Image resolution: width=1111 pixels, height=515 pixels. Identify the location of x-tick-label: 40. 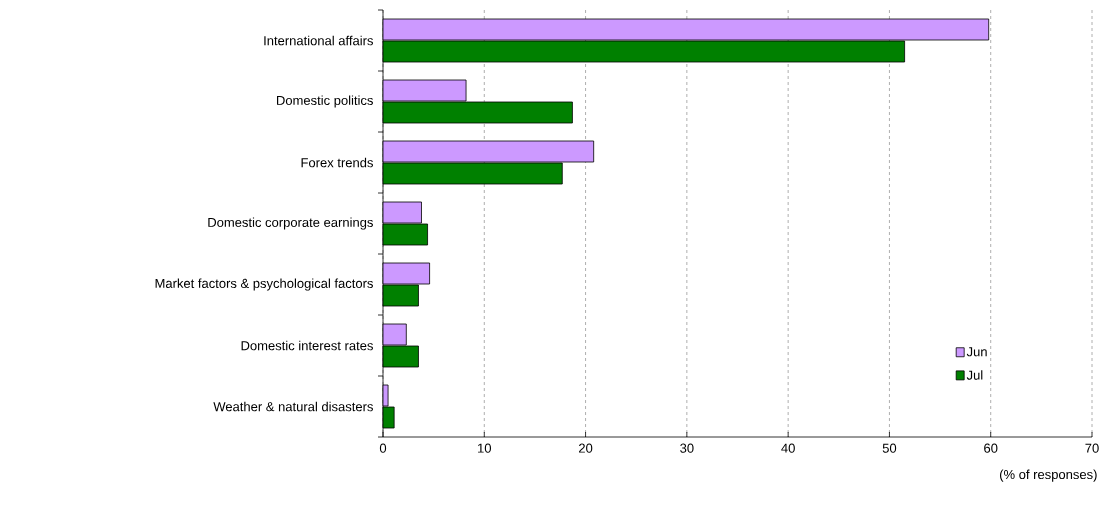
(788, 448).